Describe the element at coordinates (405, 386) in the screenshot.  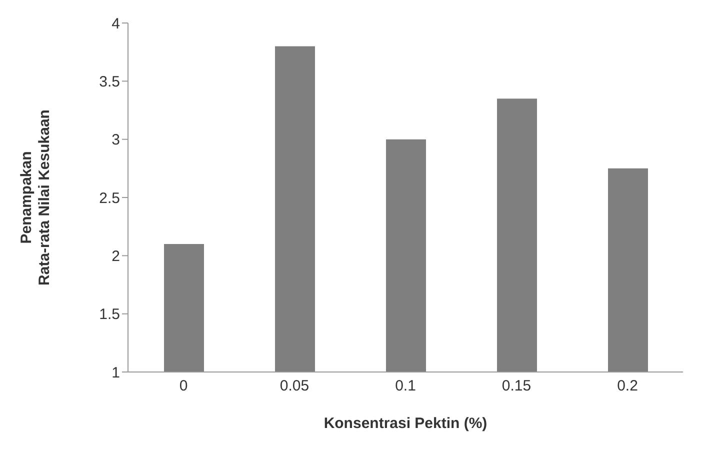
I see `x-tick-label: 0.1` at that location.